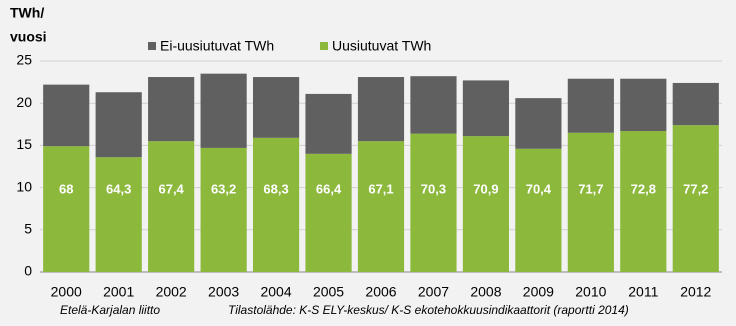 The width and height of the screenshot is (736, 326). What do you see at coordinates (24, 144) in the screenshot?
I see `y-tick-label: 15` at bounding box center [24, 144].